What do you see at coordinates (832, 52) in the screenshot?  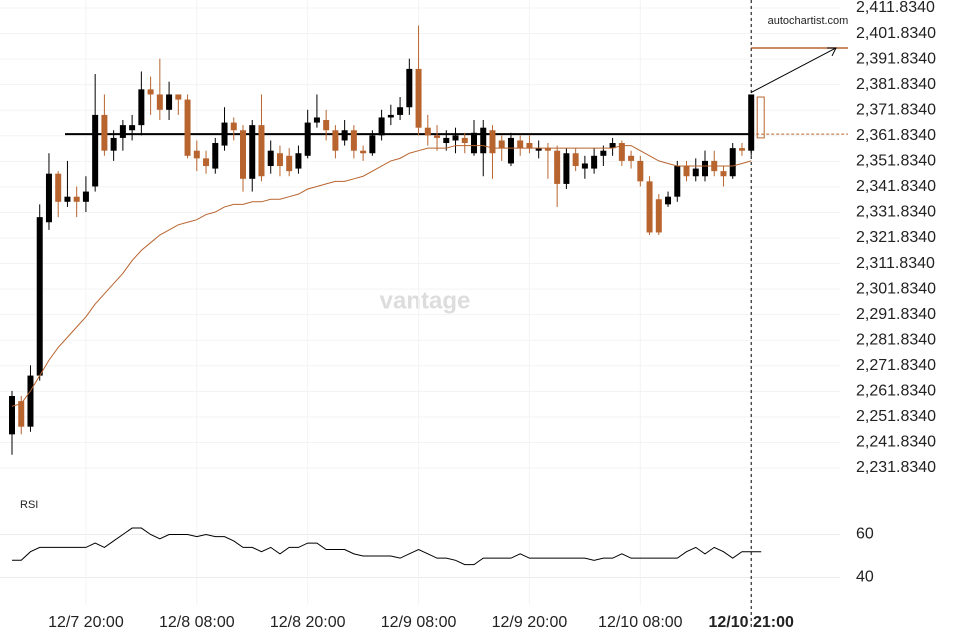 I see `arrow-head` at bounding box center [832, 52].